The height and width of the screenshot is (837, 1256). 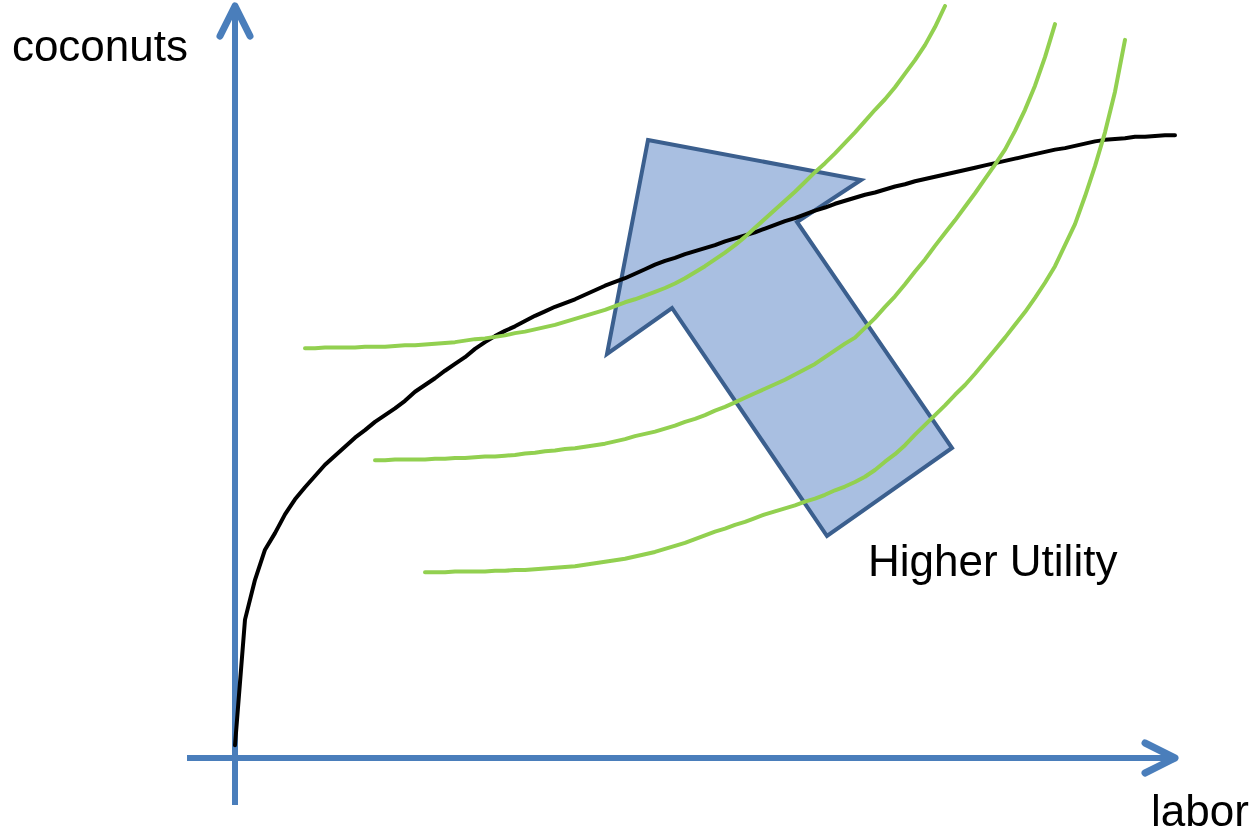 I want to click on x-axis-title: labor, so click(x=1200, y=810).